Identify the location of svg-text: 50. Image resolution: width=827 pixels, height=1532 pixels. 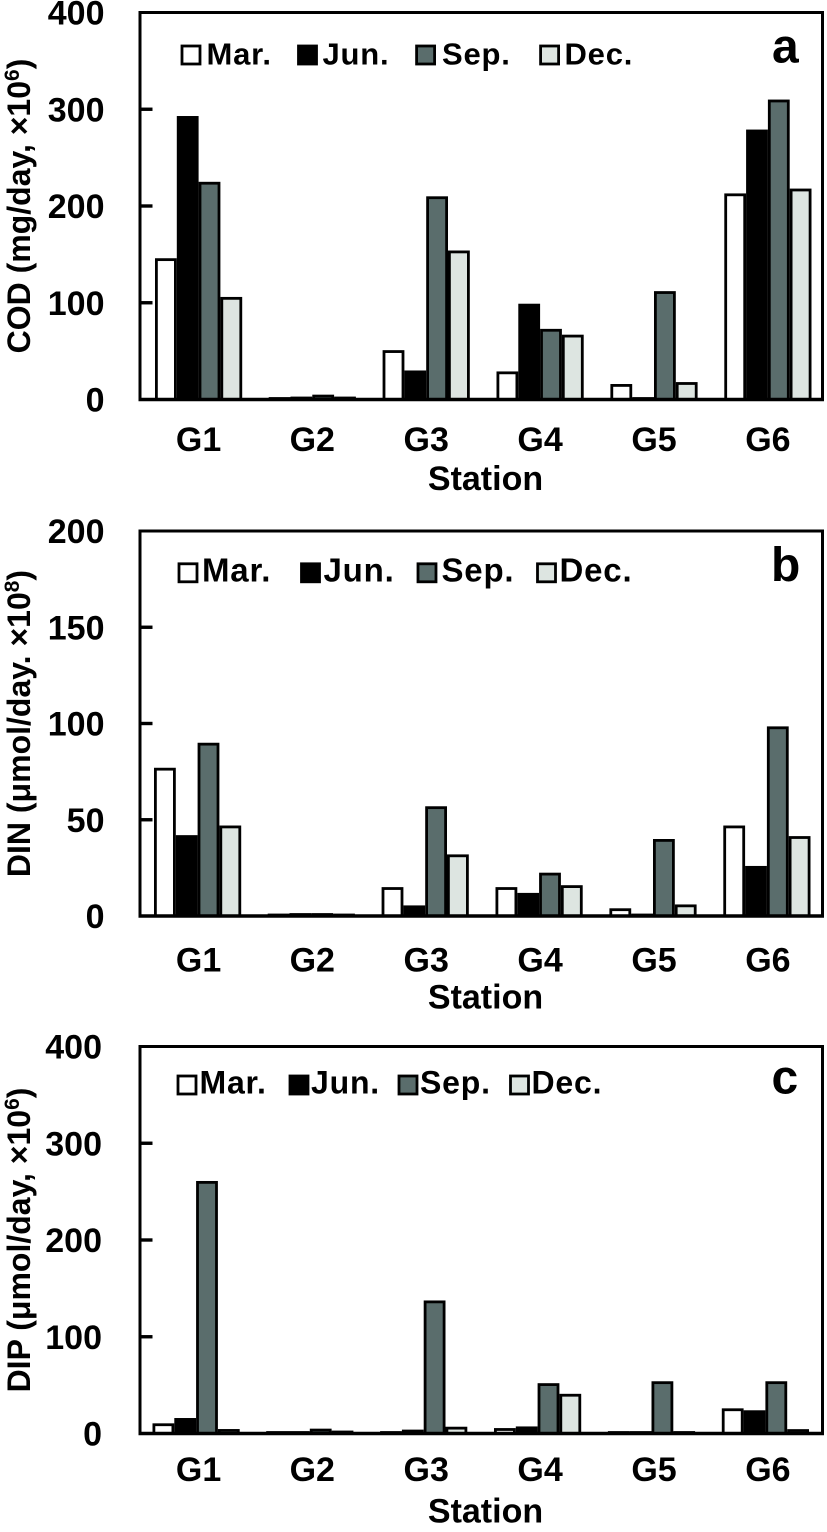
(86, 821).